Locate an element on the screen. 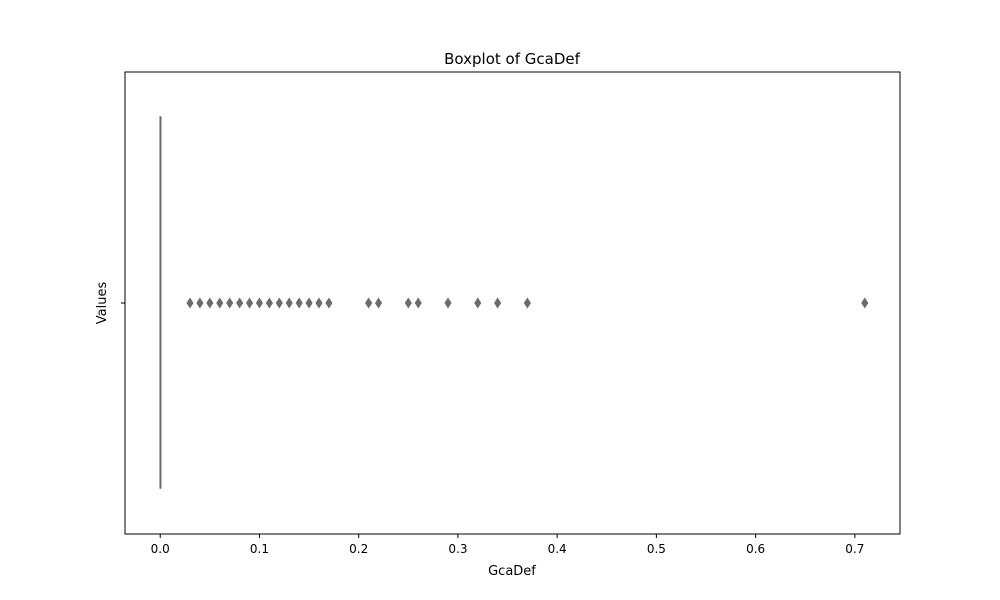 The height and width of the screenshot is (600, 1000). x-axis-ticks: 0.0 0.1 0.2 0.3 0.4 0.5 0.6 0.7 is located at coordinates (507, 545).